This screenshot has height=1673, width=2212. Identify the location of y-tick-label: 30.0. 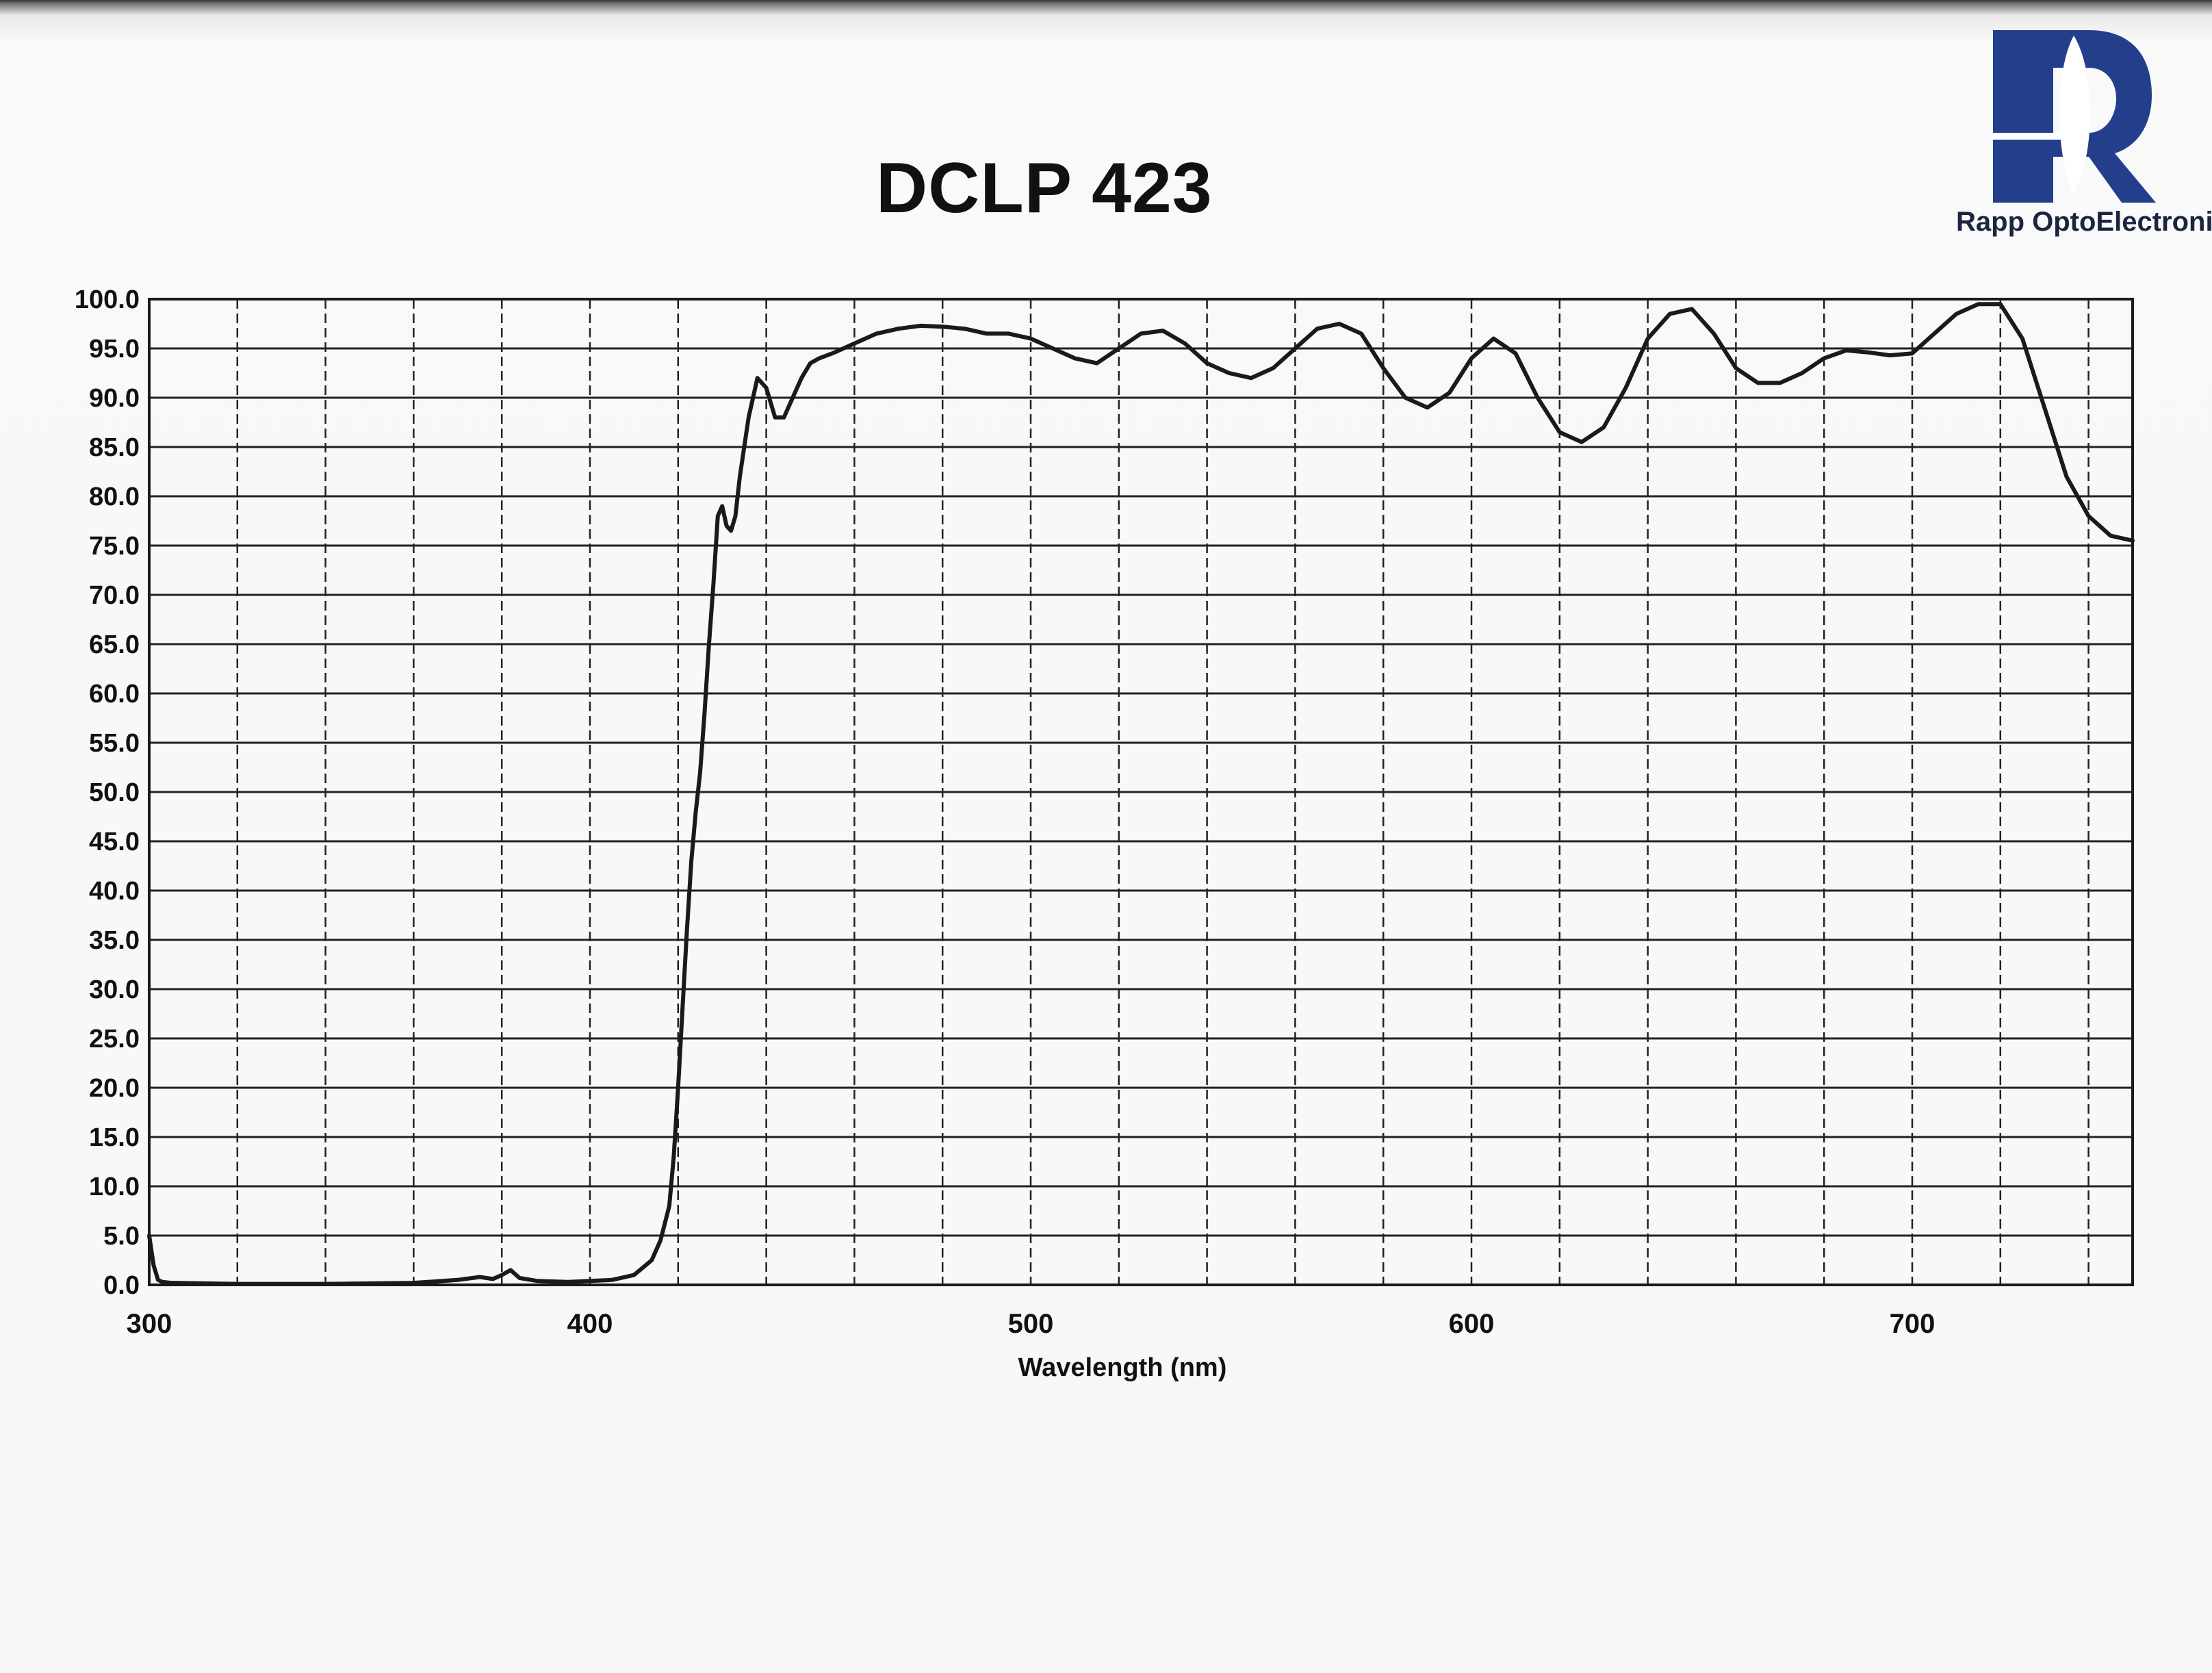
(115, 990).